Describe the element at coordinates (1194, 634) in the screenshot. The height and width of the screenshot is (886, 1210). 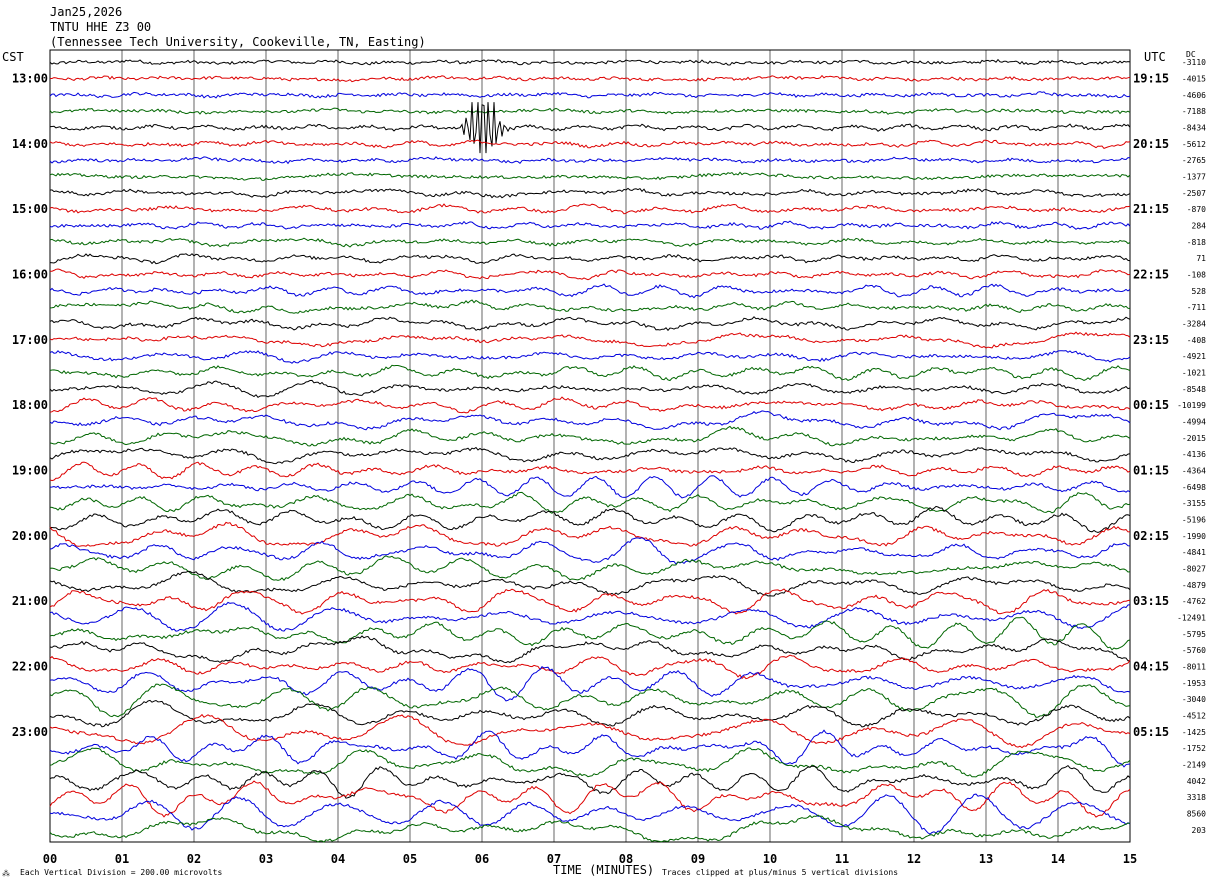
I see `dc-offset-label: -5795` at that location.